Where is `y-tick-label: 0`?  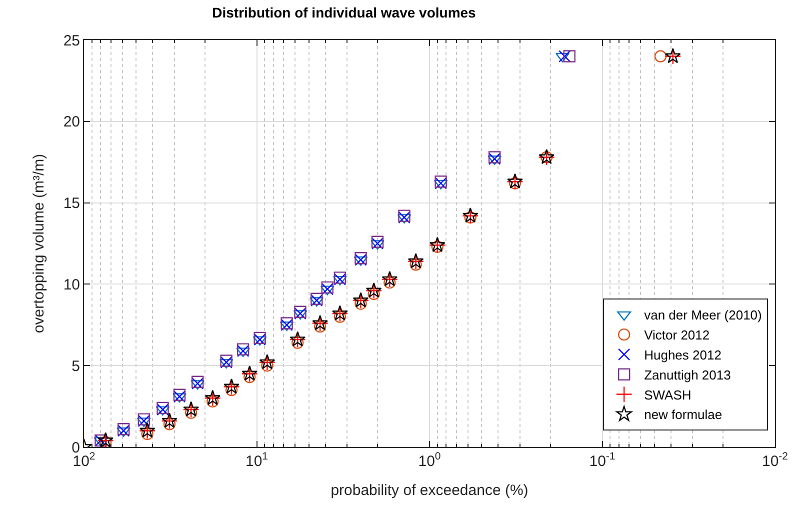
y-tick-label: 0 is located at coordinates (76, 447).